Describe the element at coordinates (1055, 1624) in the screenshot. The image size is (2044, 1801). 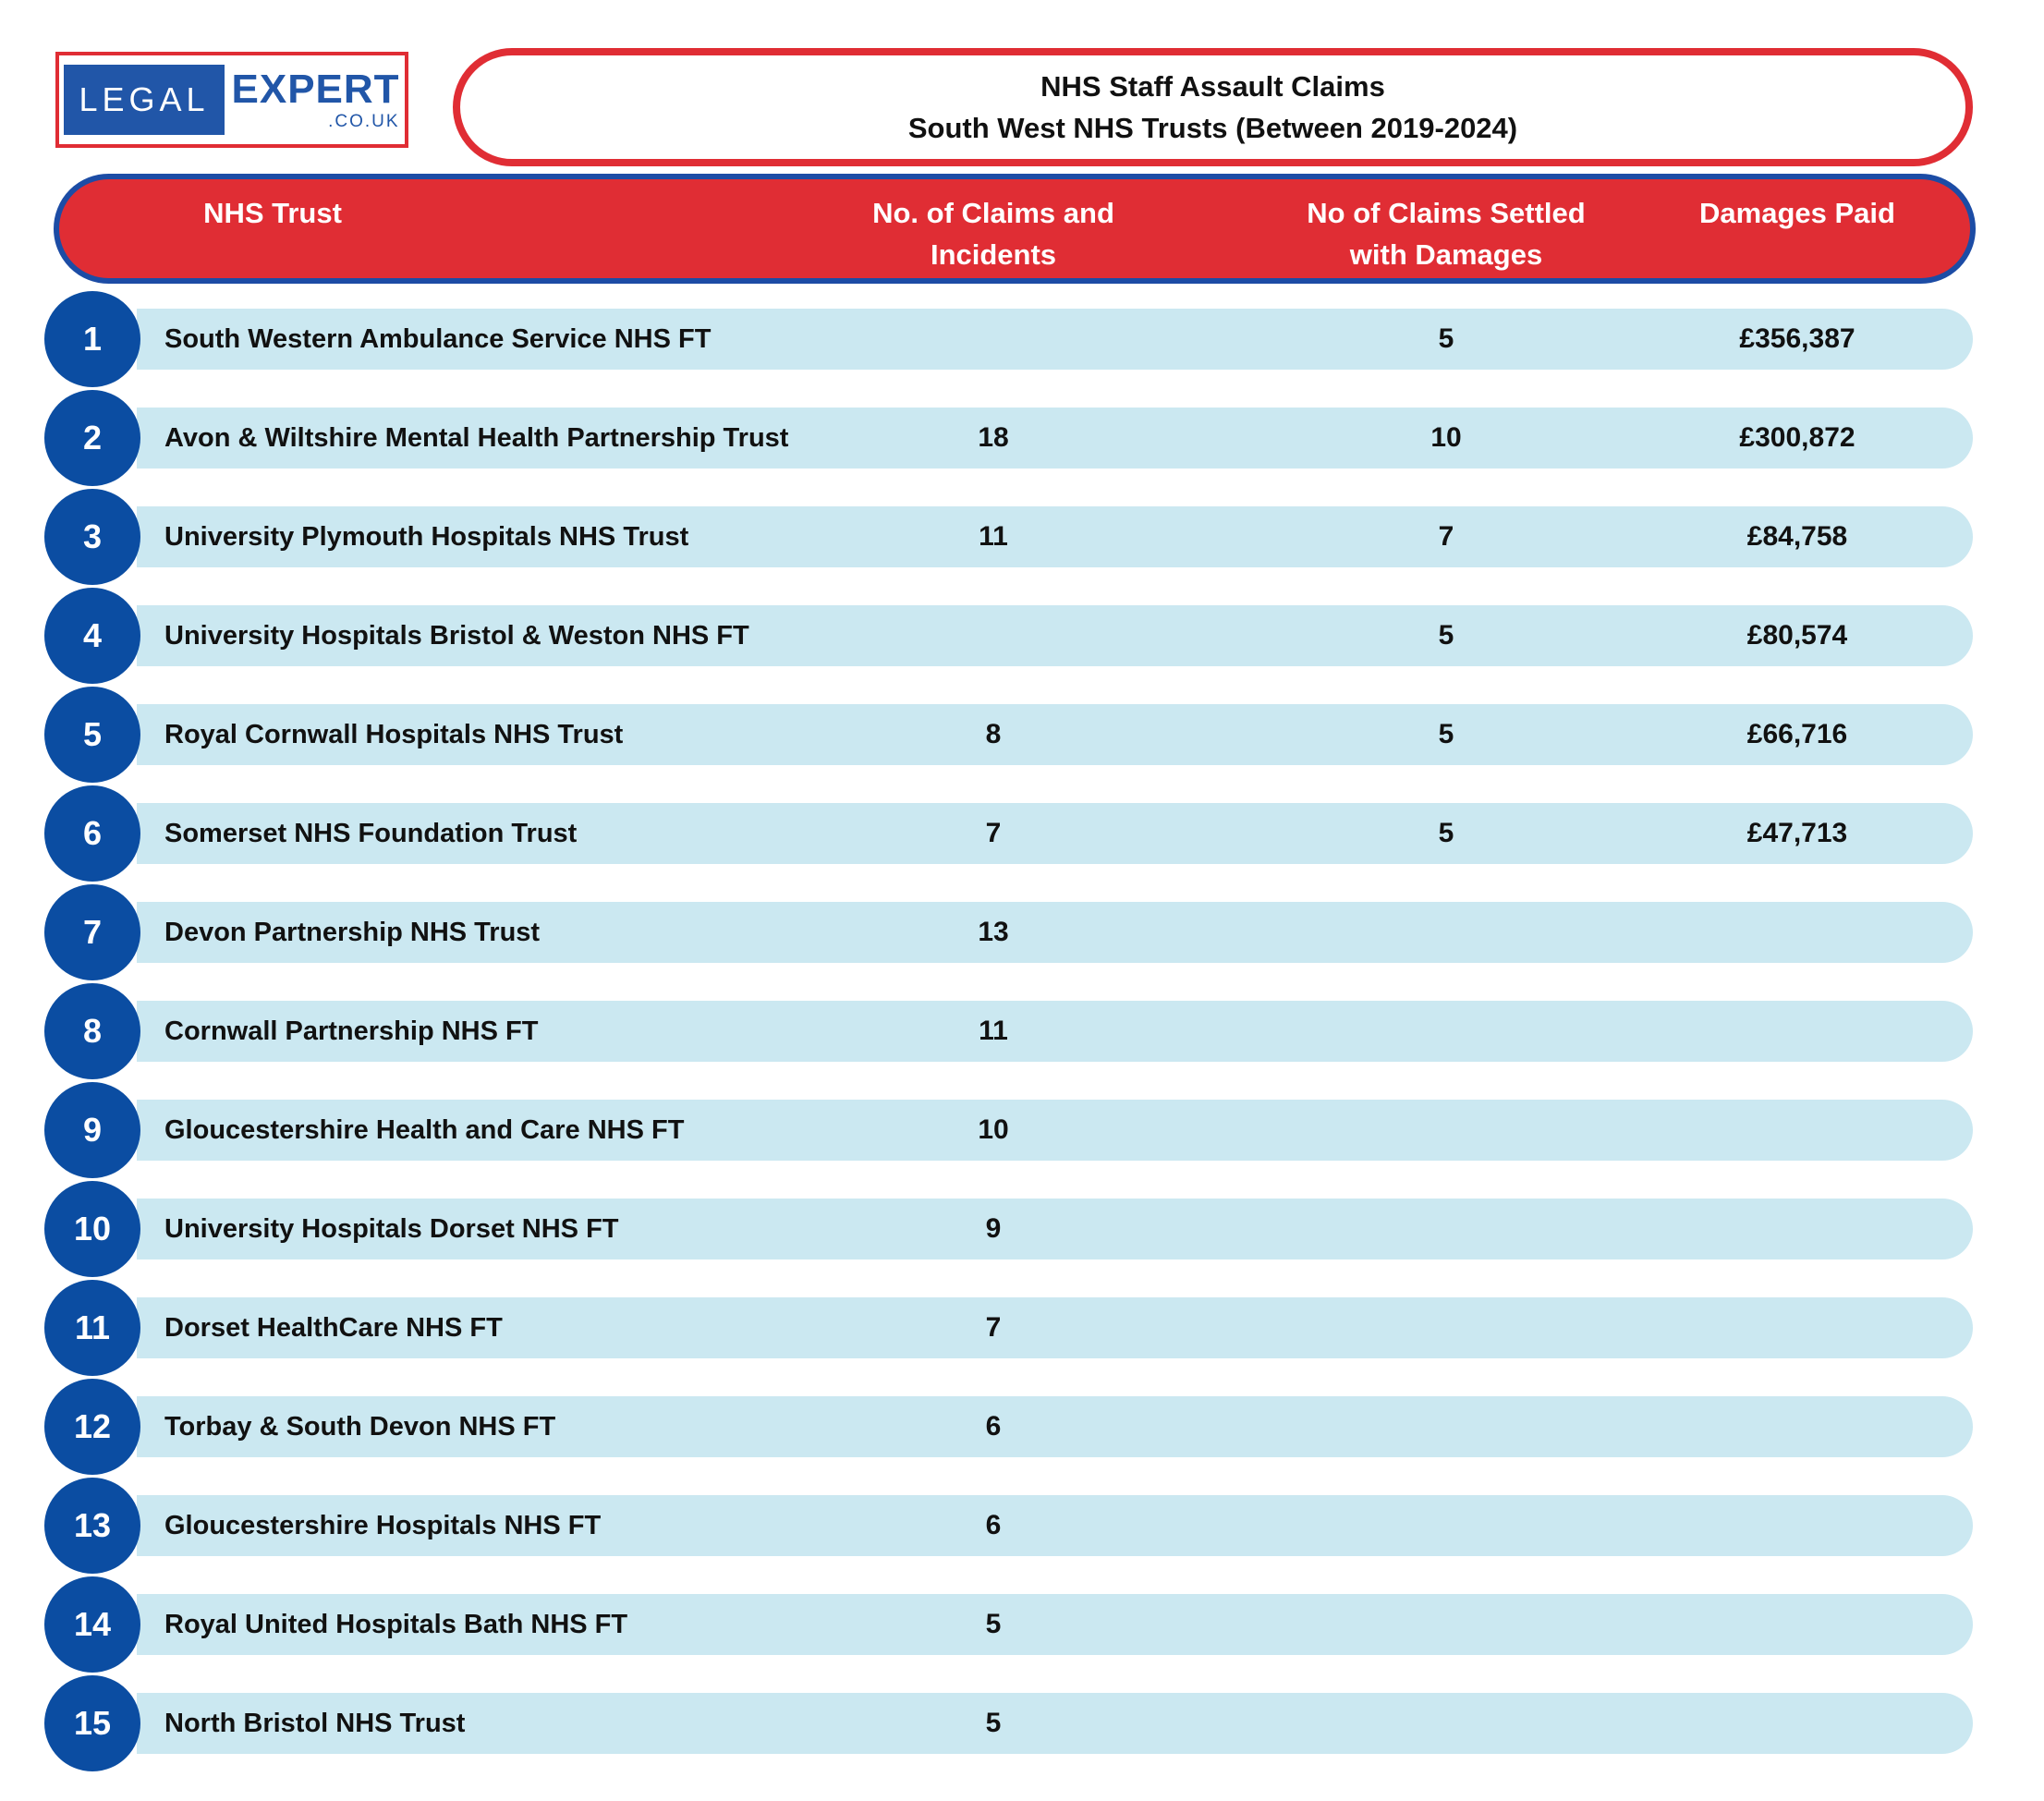
I see `row-bar: Royal United Hospitals Bath NHS FT 5` at that location.